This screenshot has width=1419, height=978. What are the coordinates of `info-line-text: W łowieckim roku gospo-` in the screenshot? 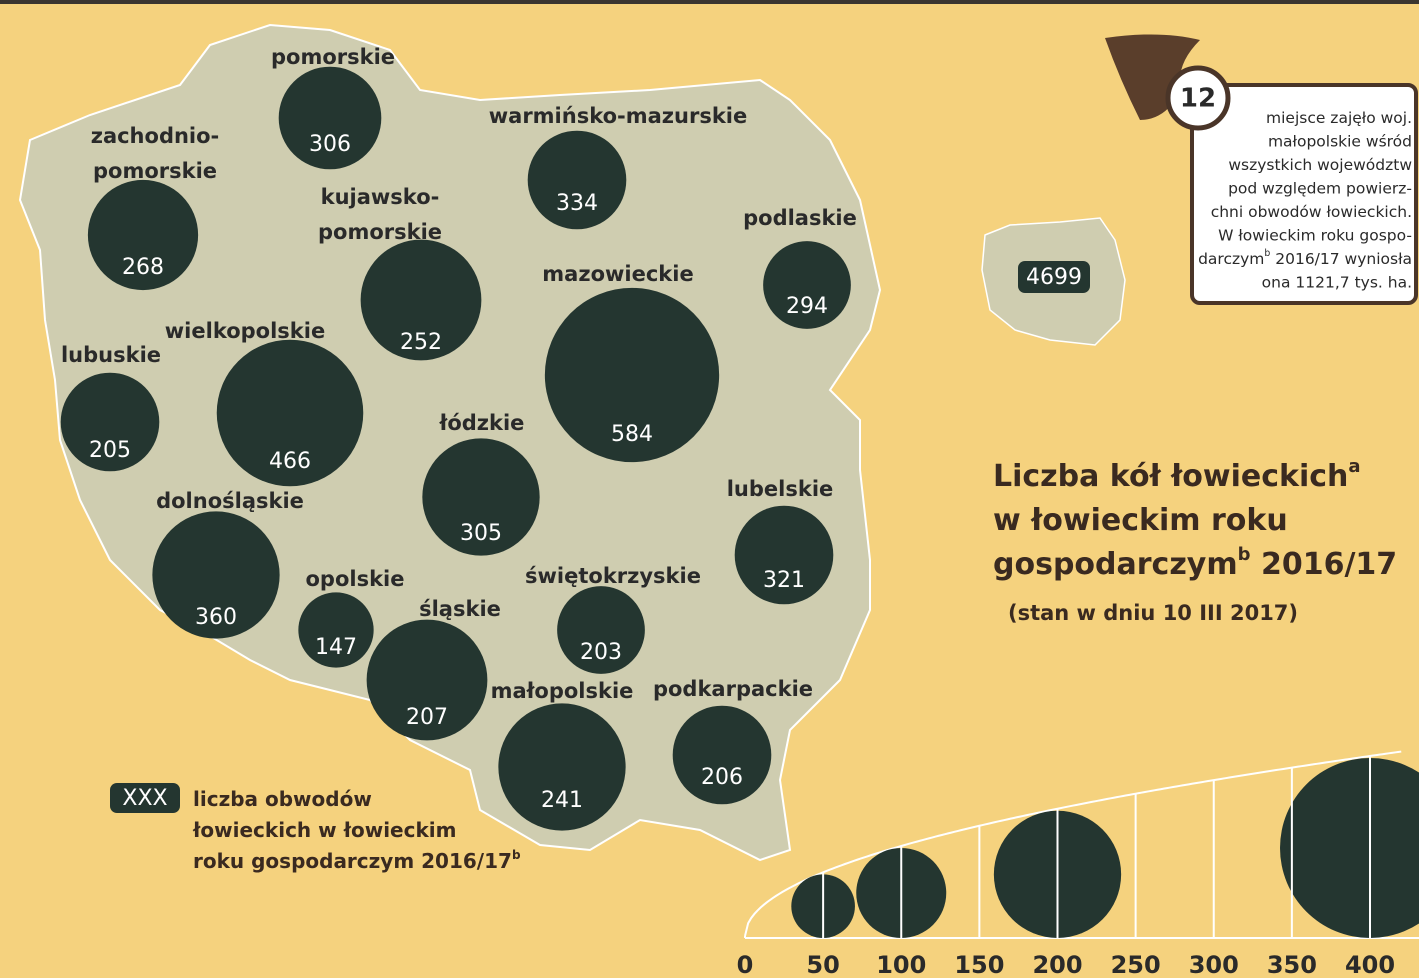 It's located at (1315, 235).